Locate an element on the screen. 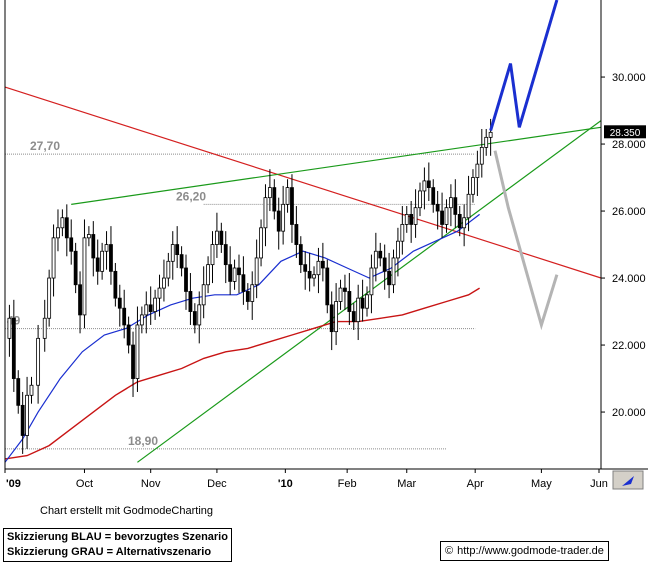 The height and width of the screenshot is (587, 648). blue-scenario-path is located at coordinates (524, 66).